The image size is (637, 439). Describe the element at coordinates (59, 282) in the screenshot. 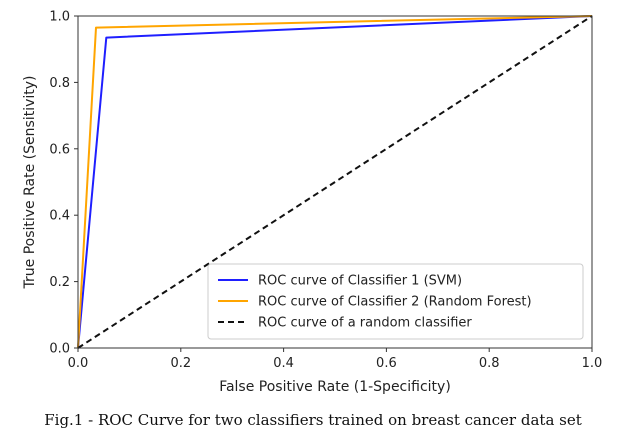

I see `y-tick-label: 0.2` at that location.